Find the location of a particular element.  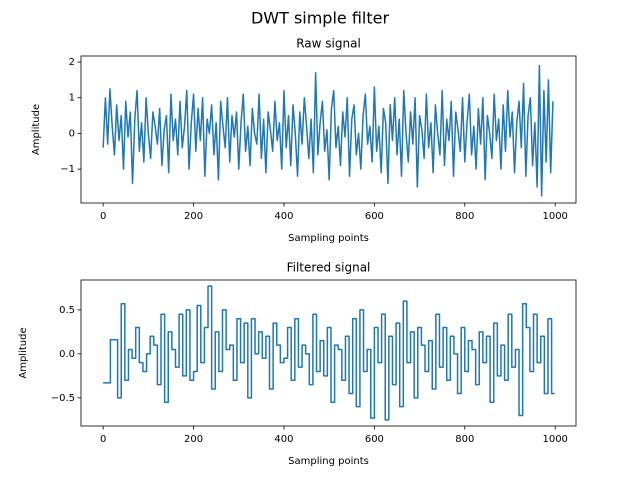

subplot-title: Filtered signal is located at coordinates (329, 268).